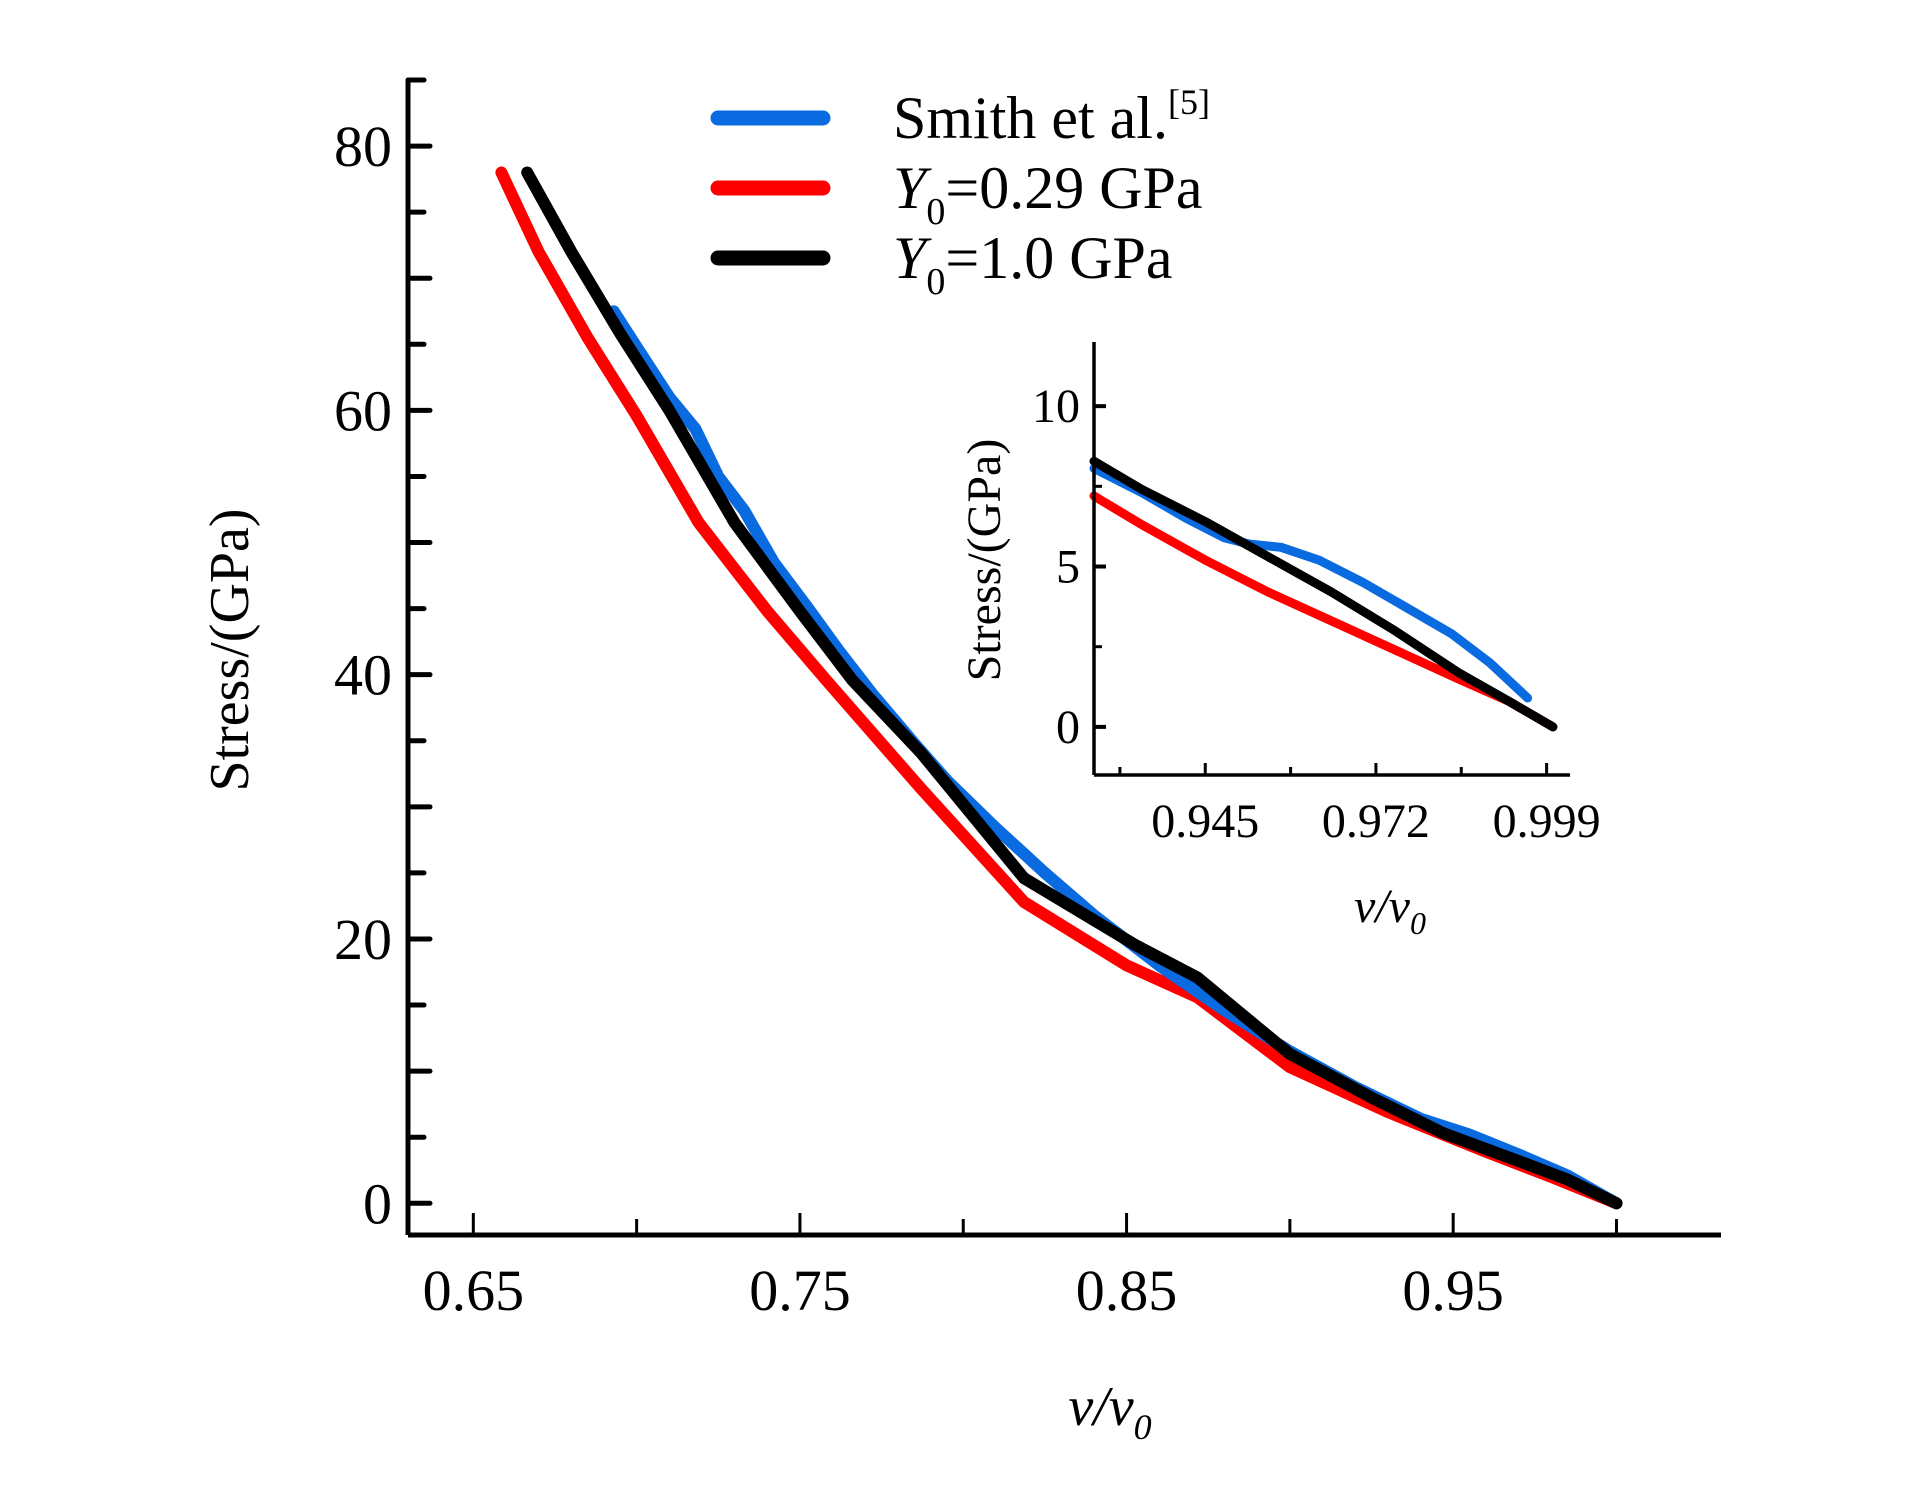 This screenshot has width=1923, height=1495. Describe the element at coordinates (1127, 1290) in the screenshot. I see `main-x-tick-label: 0.85` at that location.